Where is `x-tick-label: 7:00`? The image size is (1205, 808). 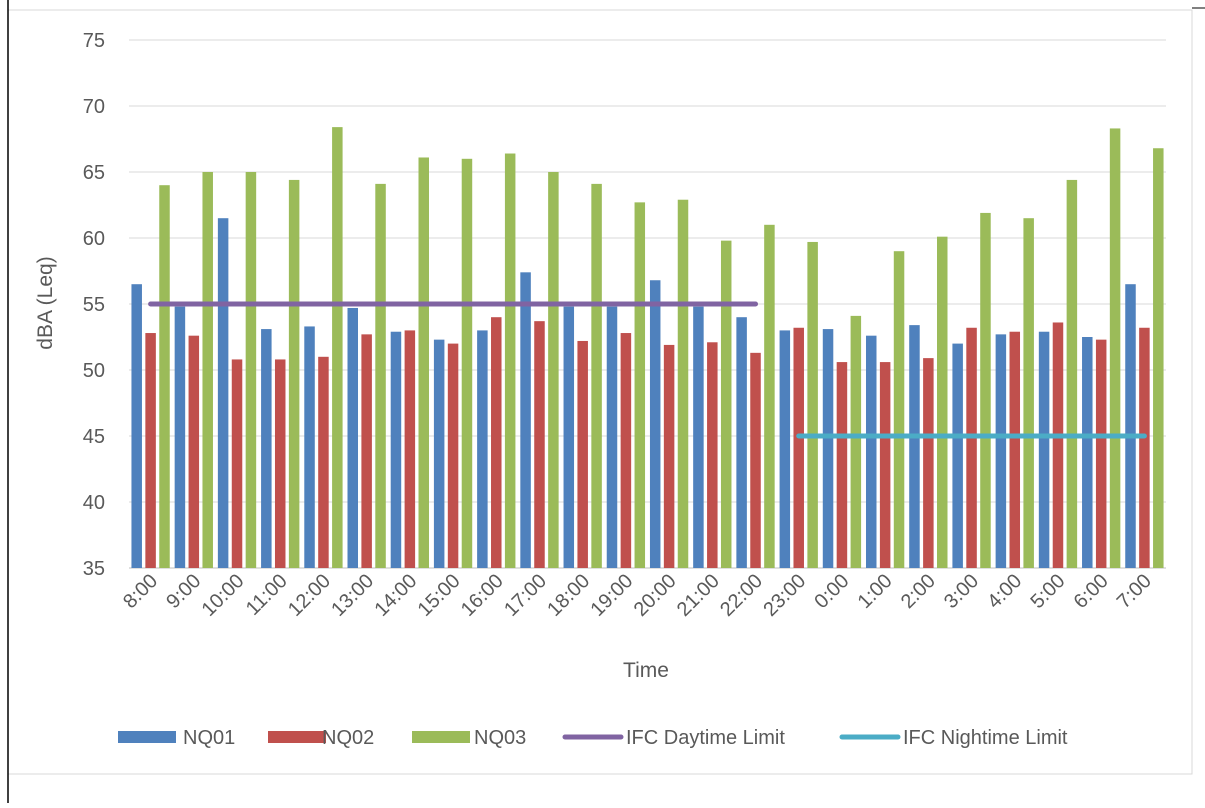
x-tick-label: 7:00 is located at coordinates (1134, 591).